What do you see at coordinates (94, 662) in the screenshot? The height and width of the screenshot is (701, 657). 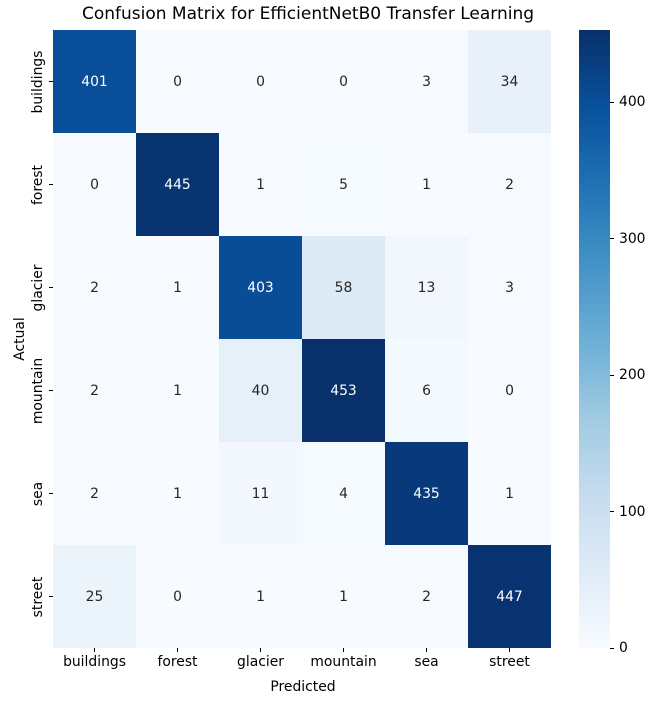 I see `x-tick-label: buildings` at bounding box center [94, 662].